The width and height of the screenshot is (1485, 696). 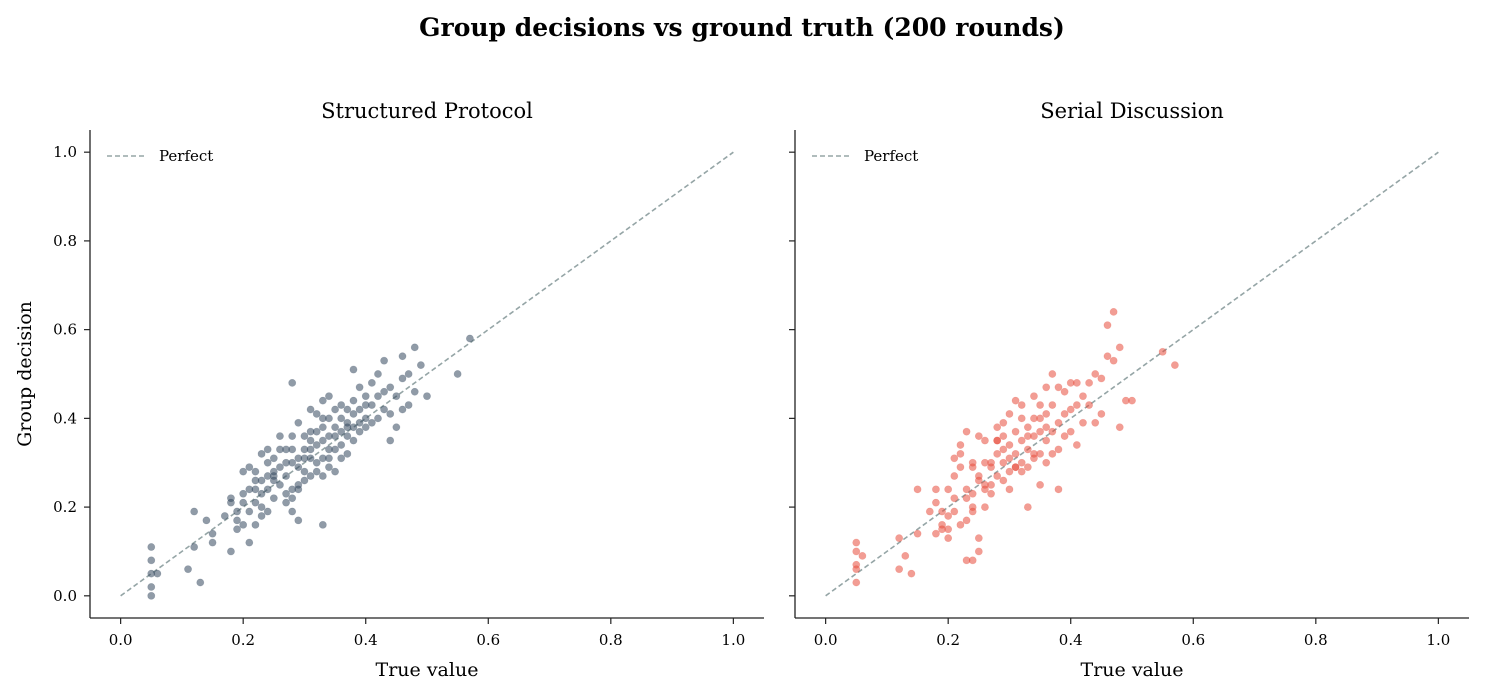 What do you see at coordinates (65, 507) in the screenshot?
I see `y-tick-label: 0.2` at bounding box center [65, 507].